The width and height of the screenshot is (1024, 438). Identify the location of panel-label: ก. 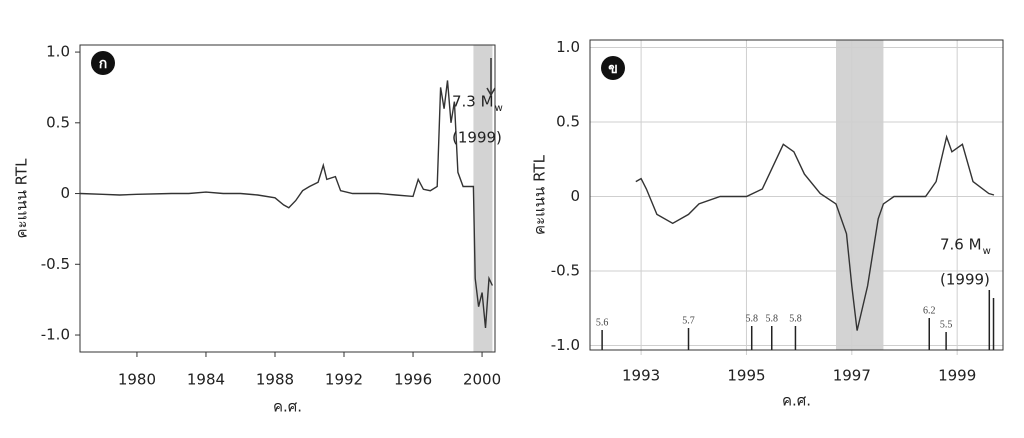
(103, 64).